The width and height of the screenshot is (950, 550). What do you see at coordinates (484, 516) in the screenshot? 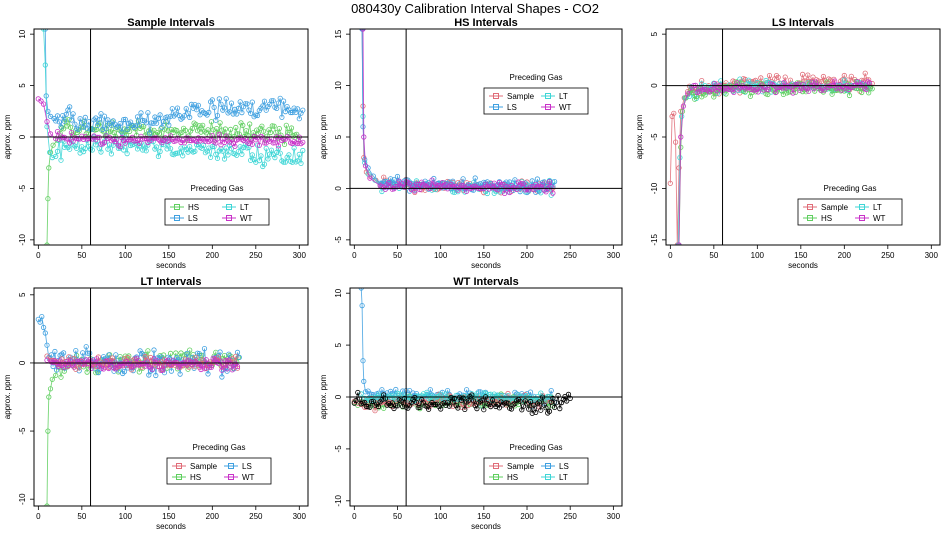
I see `x-tick-label: 150` at bounding box center [484, 516].